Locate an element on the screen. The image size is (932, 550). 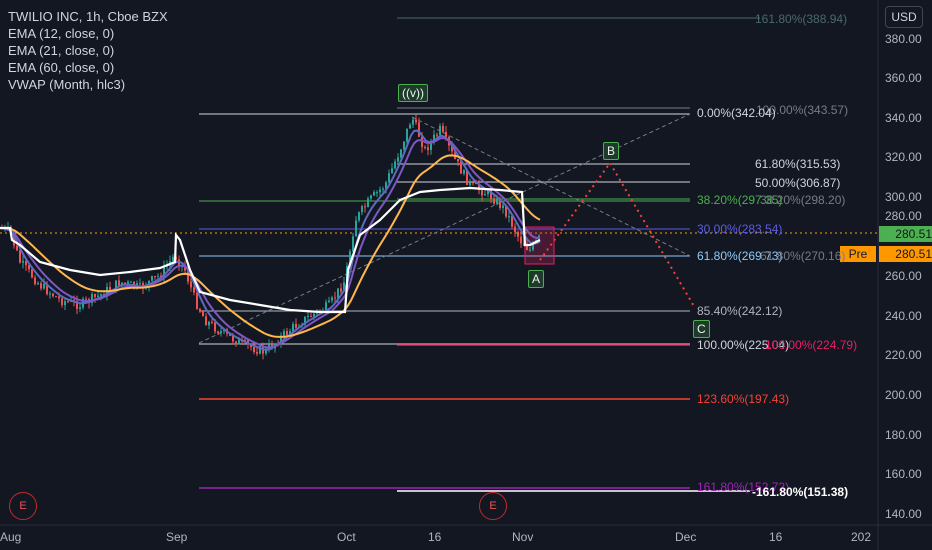
wave-label-b: B is located at coordinates (611, 151).